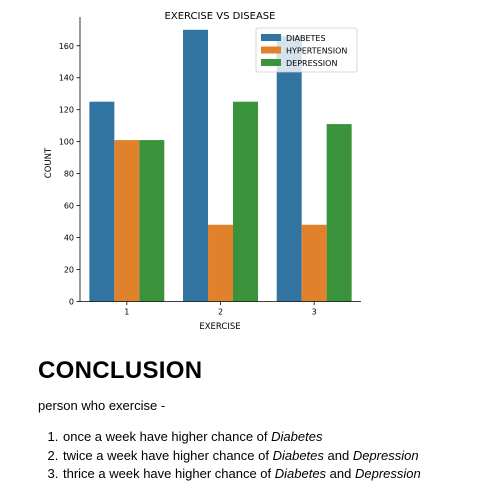  I want to click on y-tick-label: 160, so click(66, 46).